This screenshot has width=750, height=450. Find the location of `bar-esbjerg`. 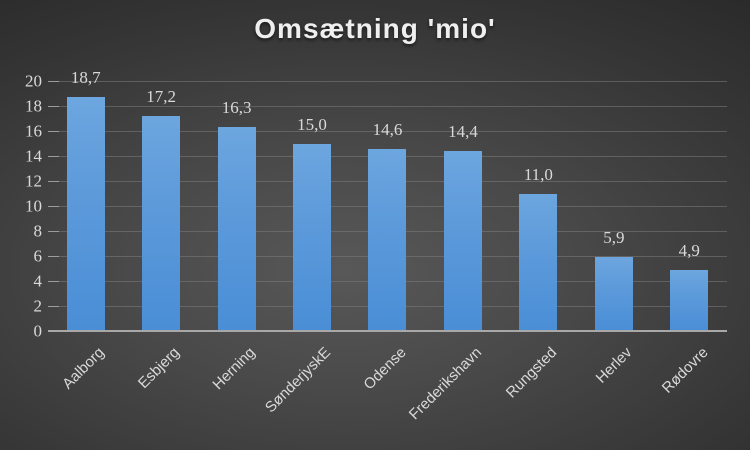

bar-esbjerg is located at coordinates (161, 223).